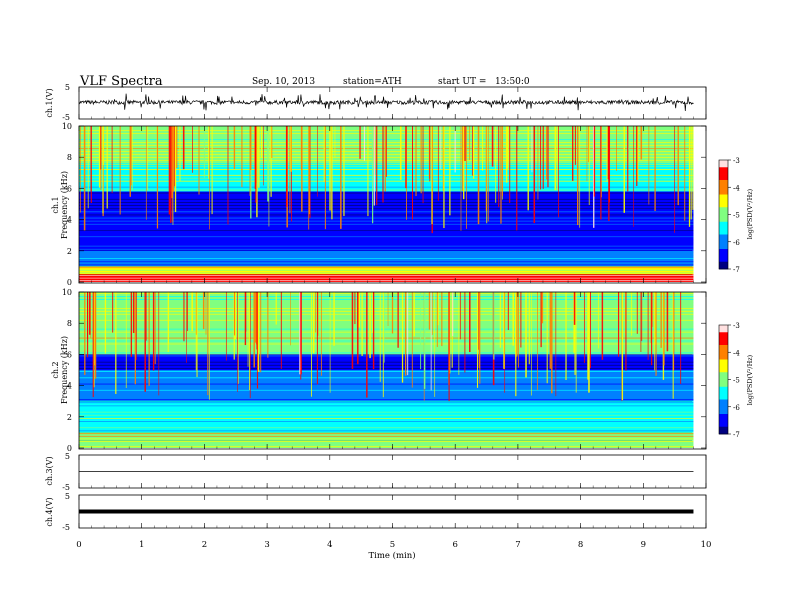 This screenshot has height=612, width=792. I want to click on time-tick-label: 1, so click(141, 545).